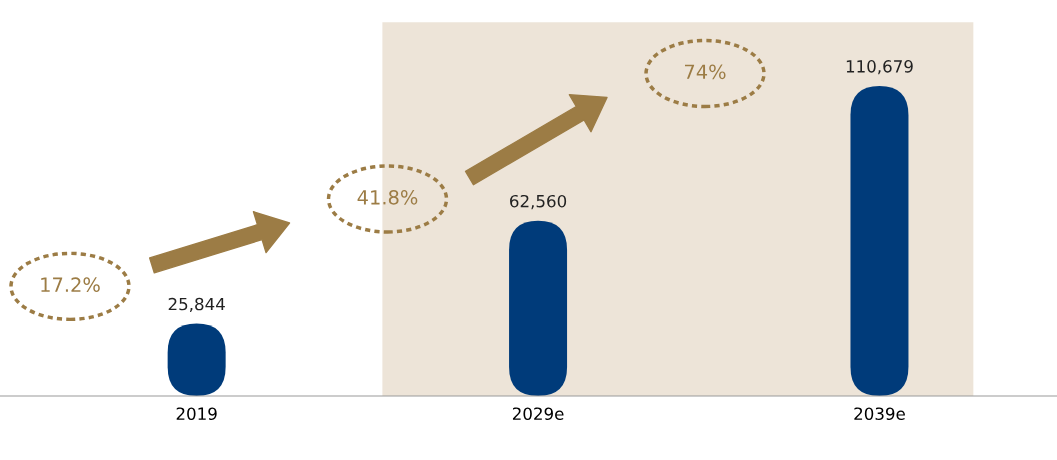 This screenshot has width=1057, height=460. Describe the element at coordinates (879, 67) in the screenshot. I see `data-label: 110,679` at that location.